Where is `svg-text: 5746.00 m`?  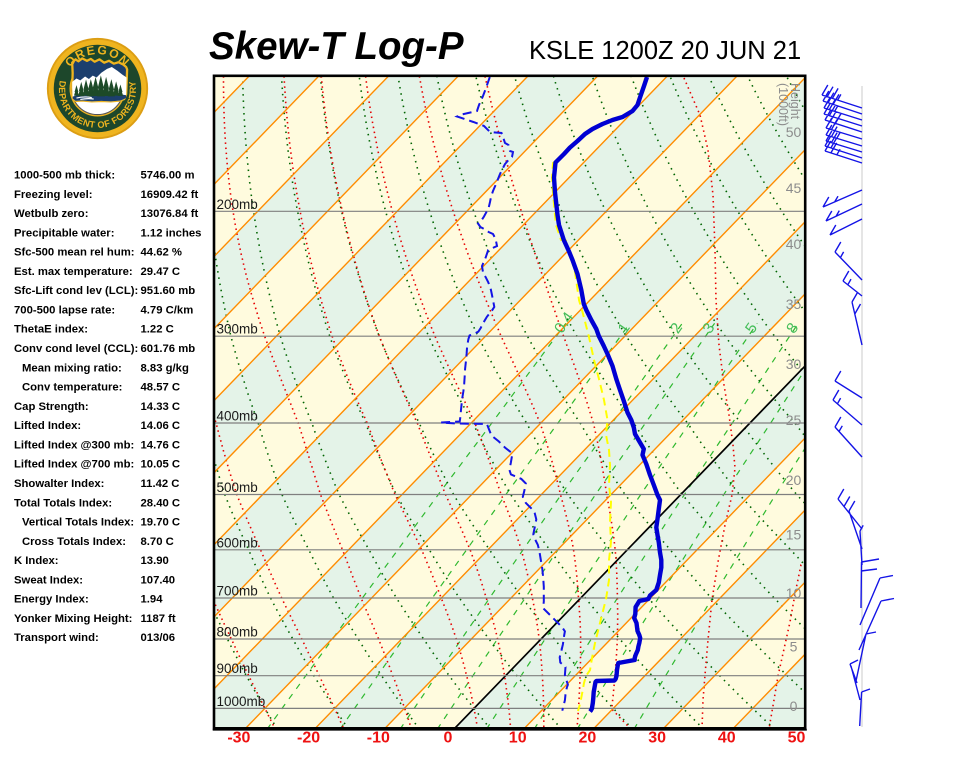
svg-text: 5746.00 m is located at coordinates (168, 176).